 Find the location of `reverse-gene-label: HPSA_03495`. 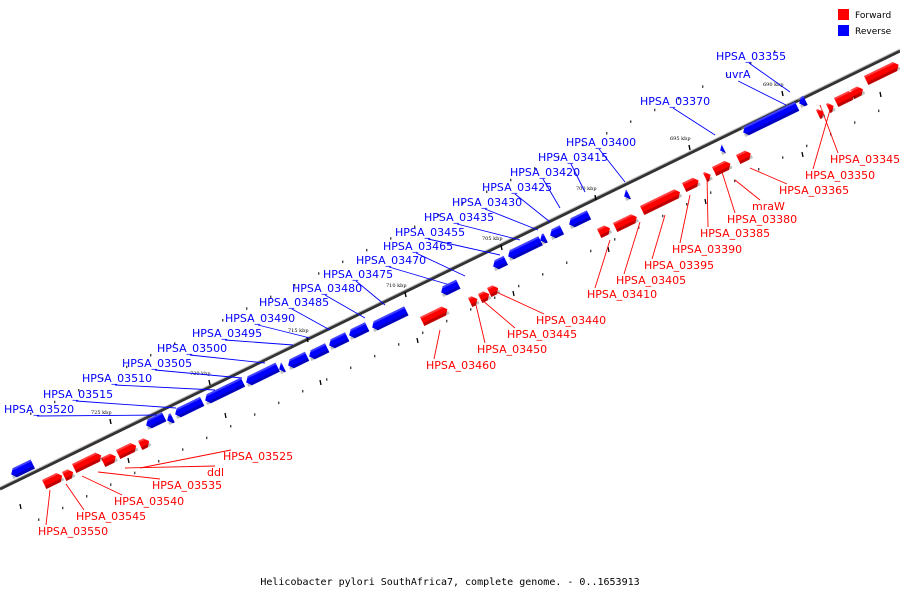

reverse-gene-label: HPSA_03495 is located at coordinates (227, 333).